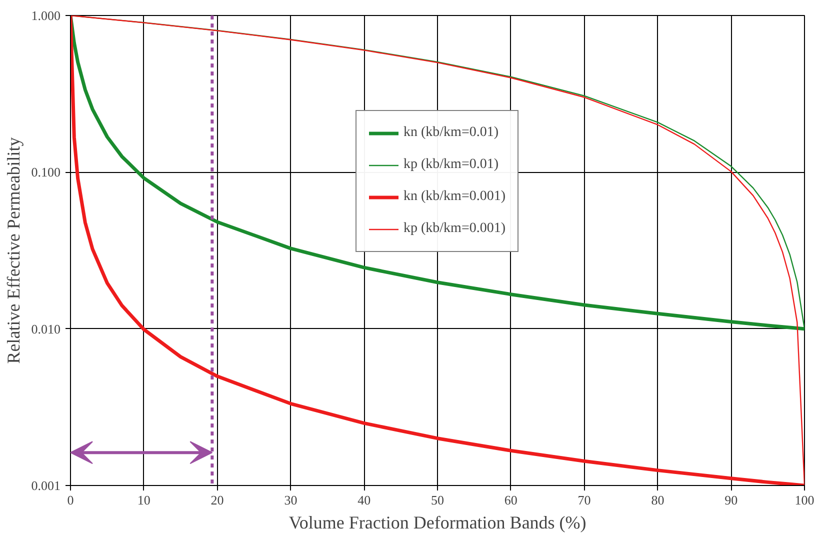 This screenshot has height=535, width=829. I want to click on x-tick-label: 20, so click(217, 500).